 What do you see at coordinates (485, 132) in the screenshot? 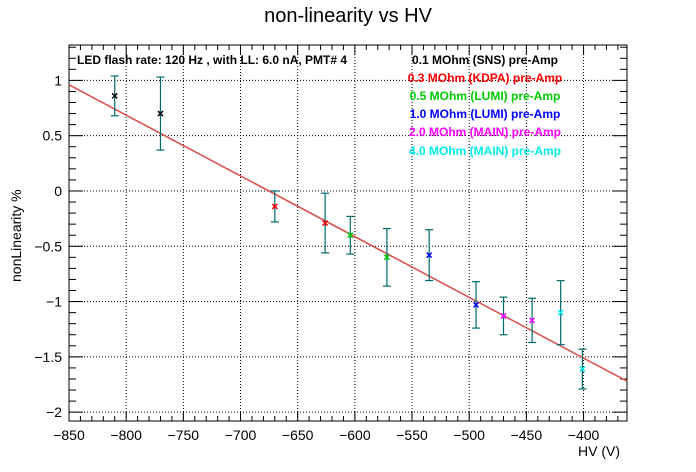
I see `legend-entry: 2.0 MOhm (MAIN) pre-Amp` at bounding box center [485, 132].